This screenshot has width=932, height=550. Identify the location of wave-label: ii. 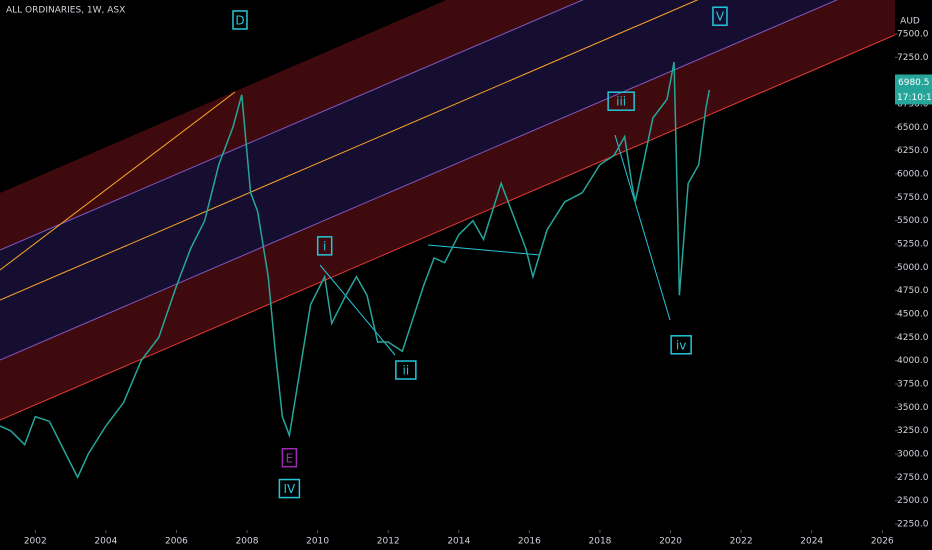
(406, 371).